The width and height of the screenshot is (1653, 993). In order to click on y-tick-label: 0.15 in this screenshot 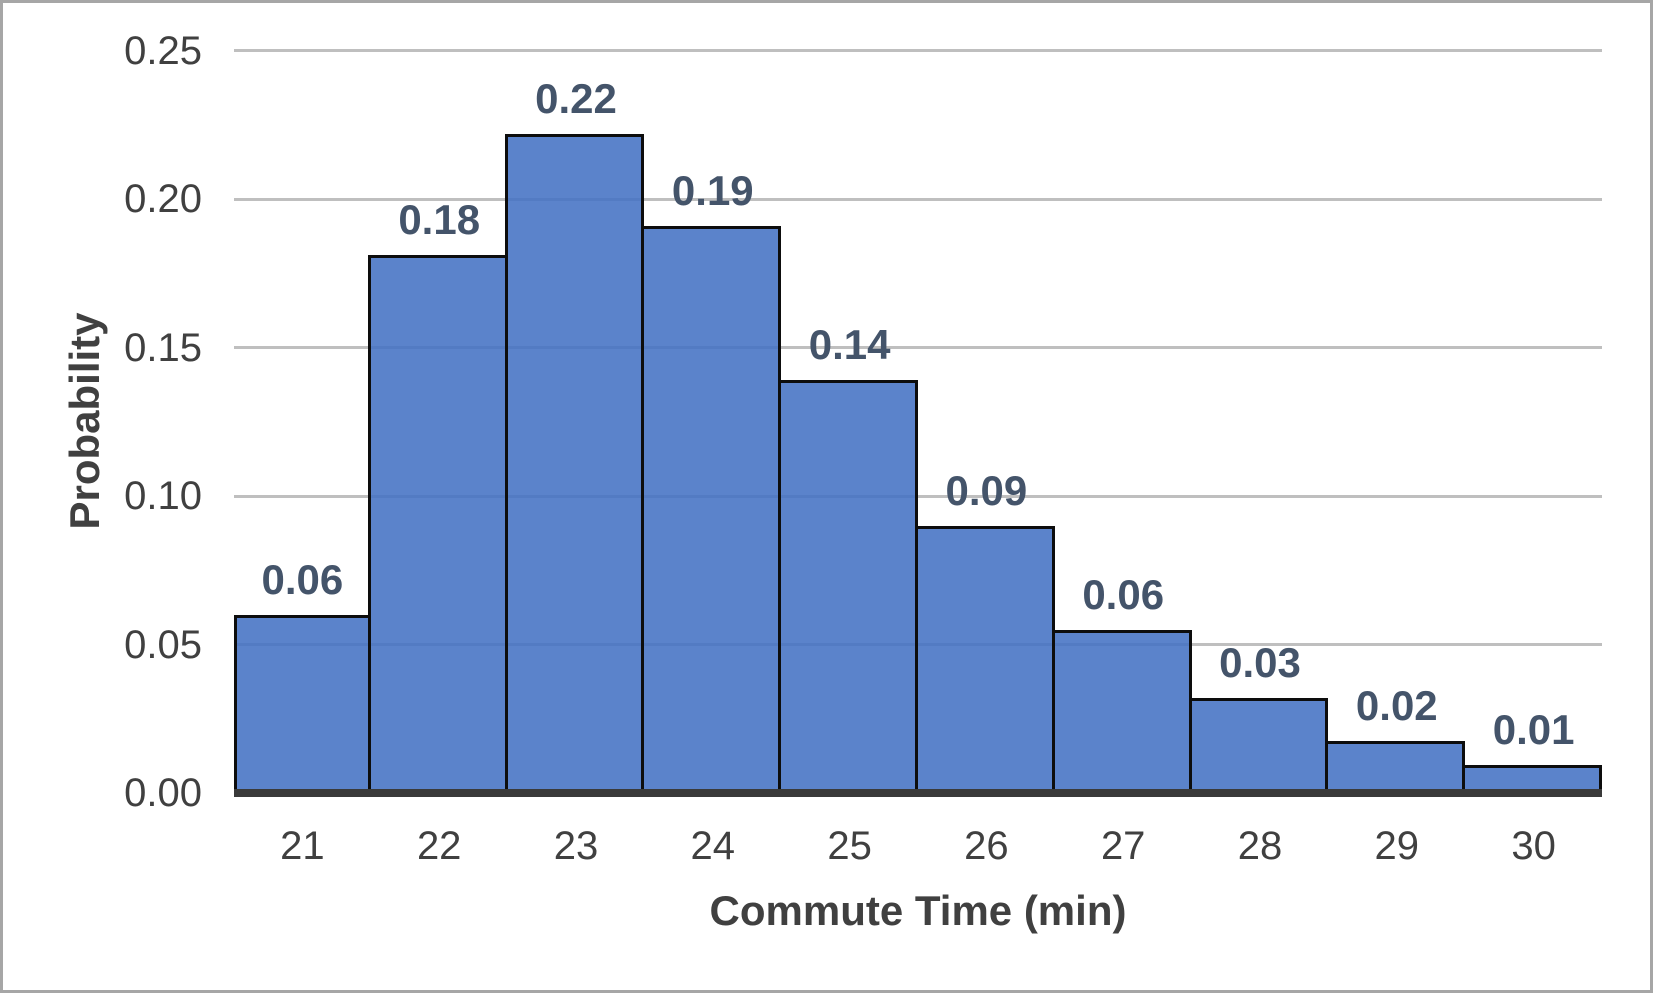, I will do `click(163, 347)`.